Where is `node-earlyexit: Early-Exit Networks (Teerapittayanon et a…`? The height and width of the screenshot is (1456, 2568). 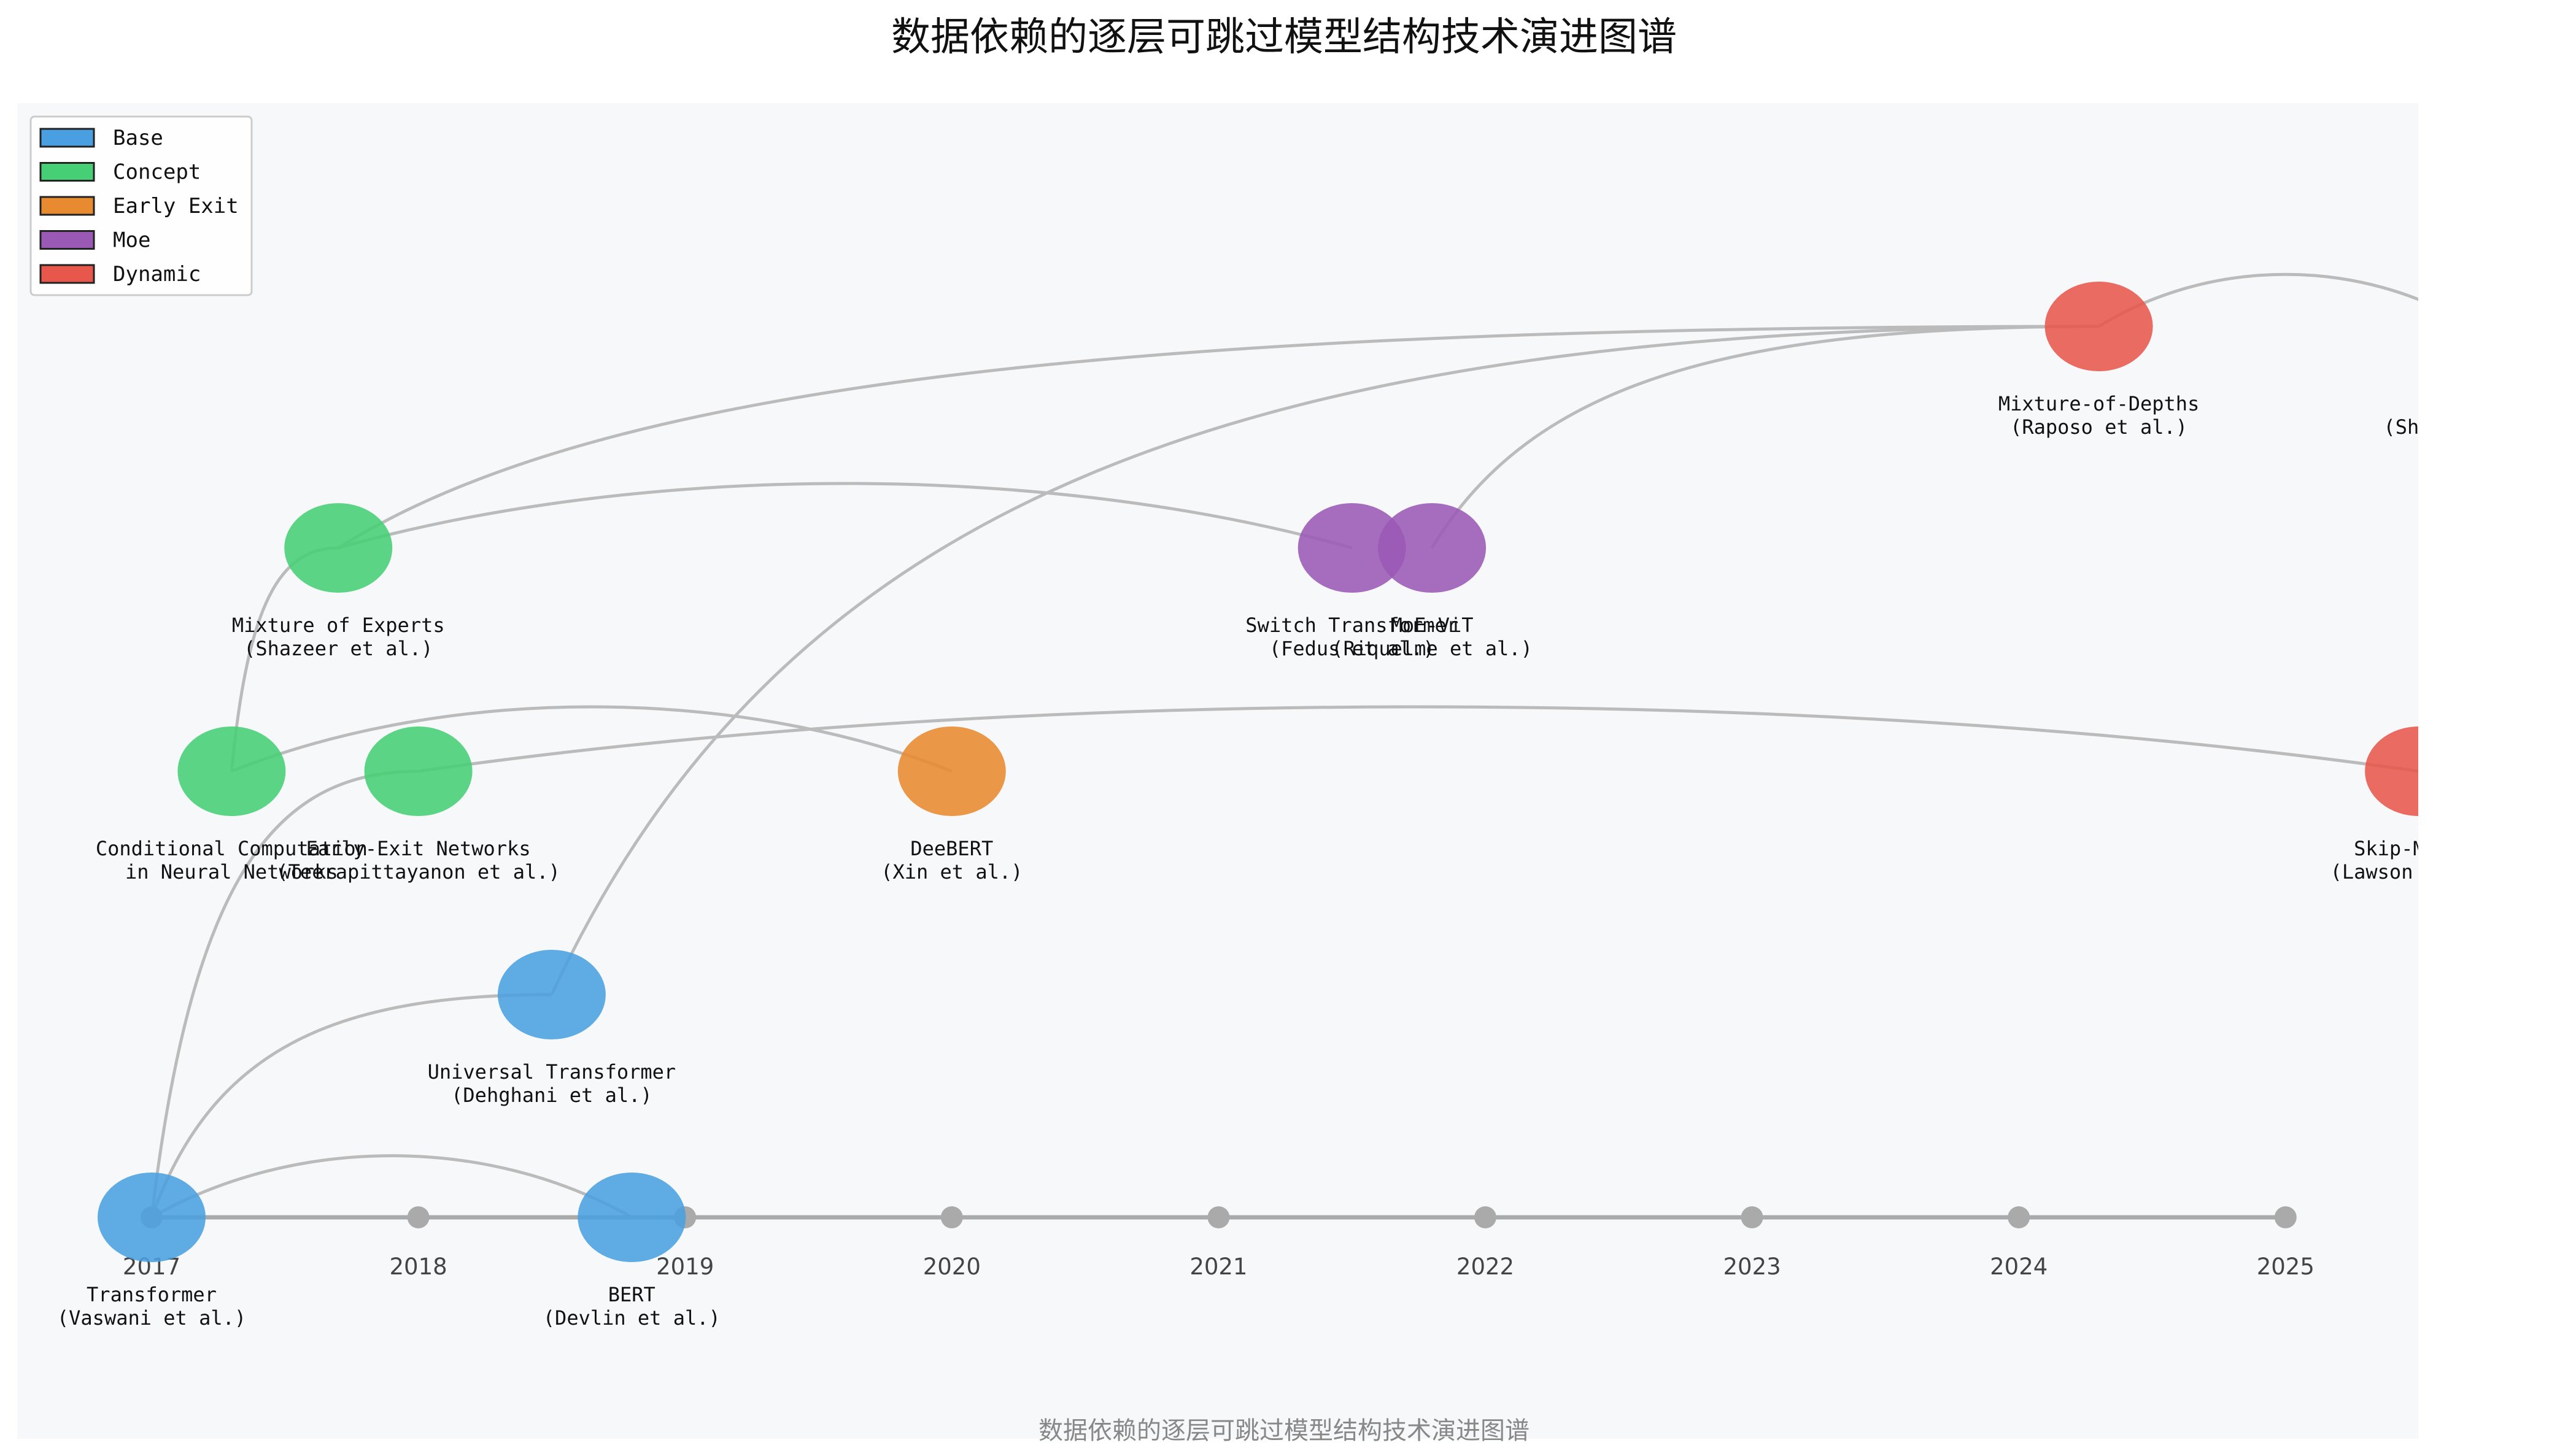
node-earlyexit: Early-Exit Networks (Teerapittayanon et a… is located at coordinates (418, 805).